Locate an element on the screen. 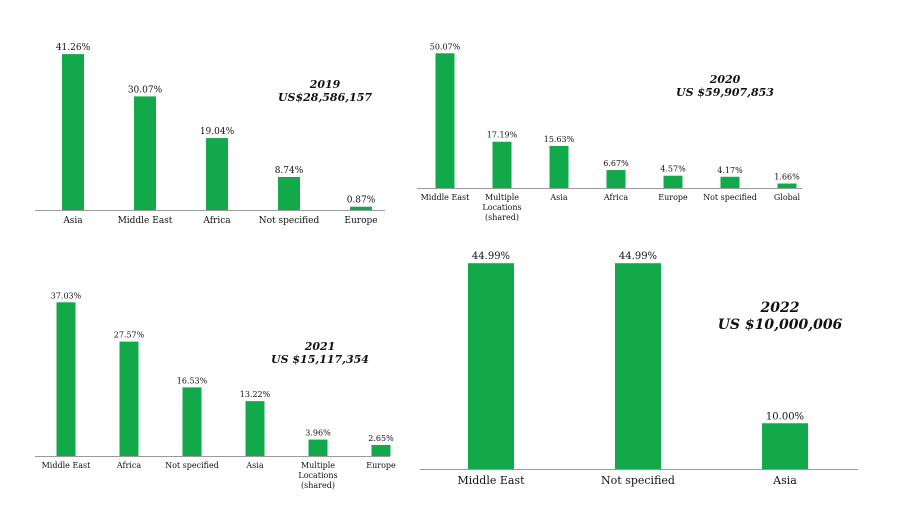 The height and width of the screenshot is (508, 900). chart-2021-category-label-2: Not specified is located at coordinates (192, 465).